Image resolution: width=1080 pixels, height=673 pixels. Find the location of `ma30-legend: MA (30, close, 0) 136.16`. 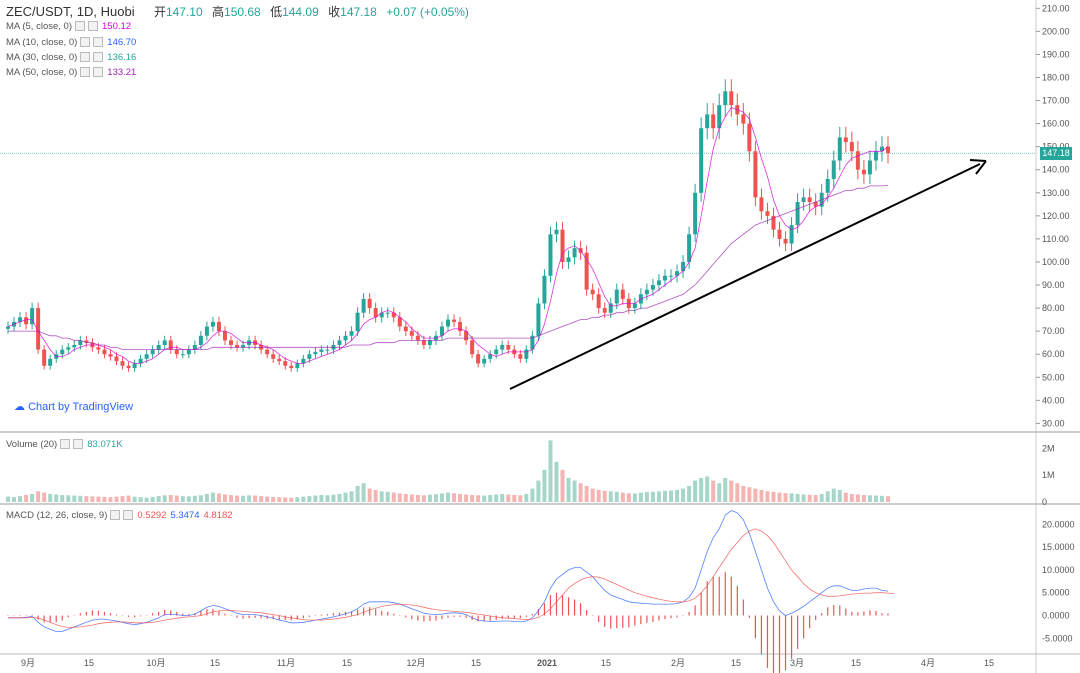

ma30-legend: MA (30, close, 0) 136.16 is located at coordinates (71, 57).